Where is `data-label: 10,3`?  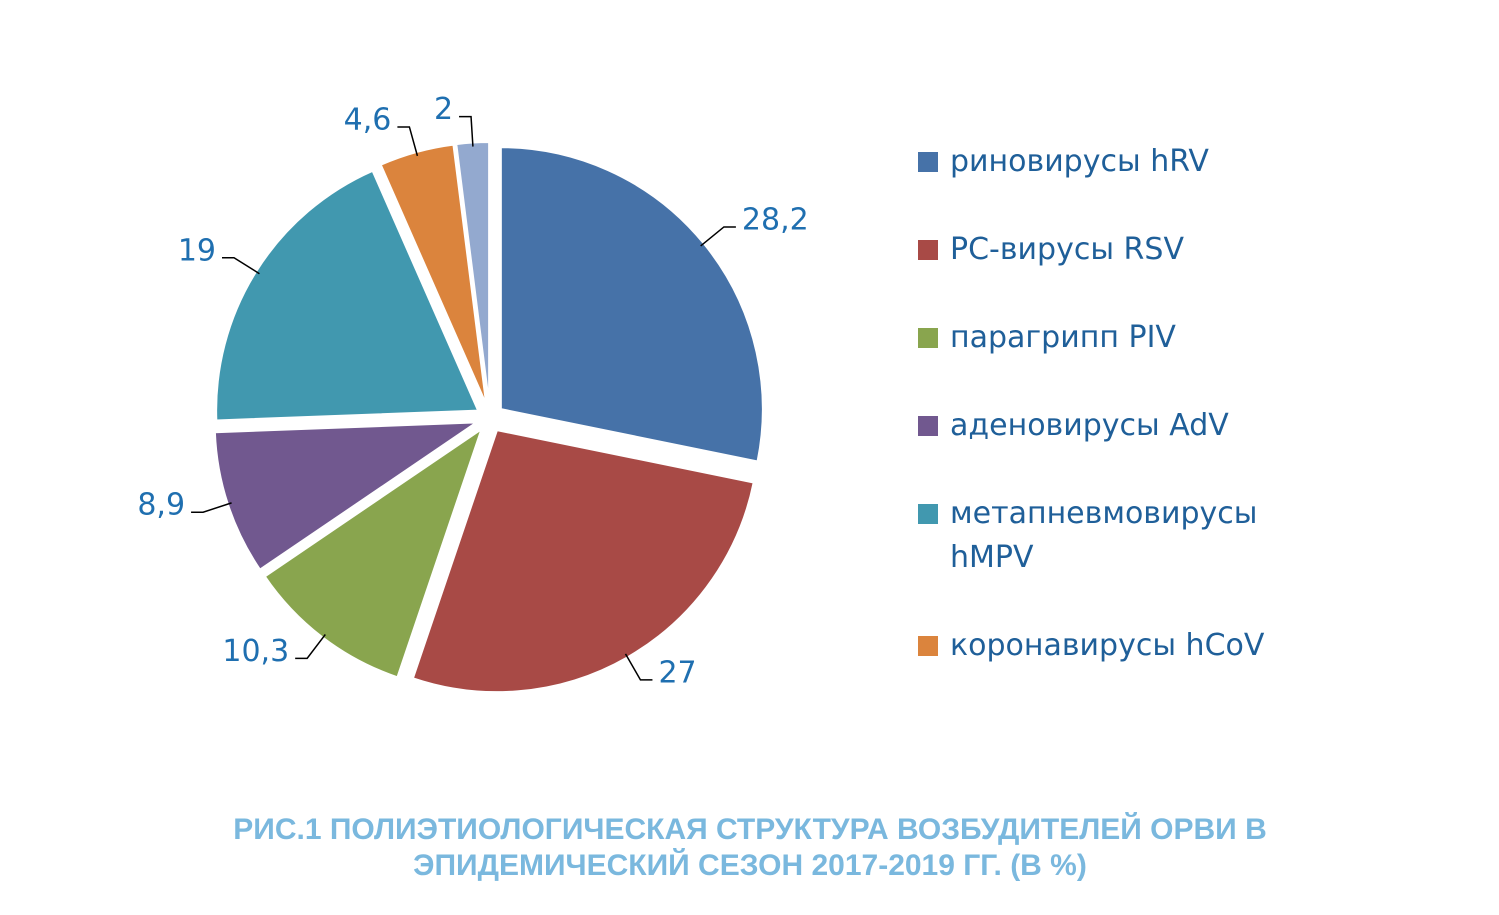 data-label: 10,3 is located at coordinates (255, 651).